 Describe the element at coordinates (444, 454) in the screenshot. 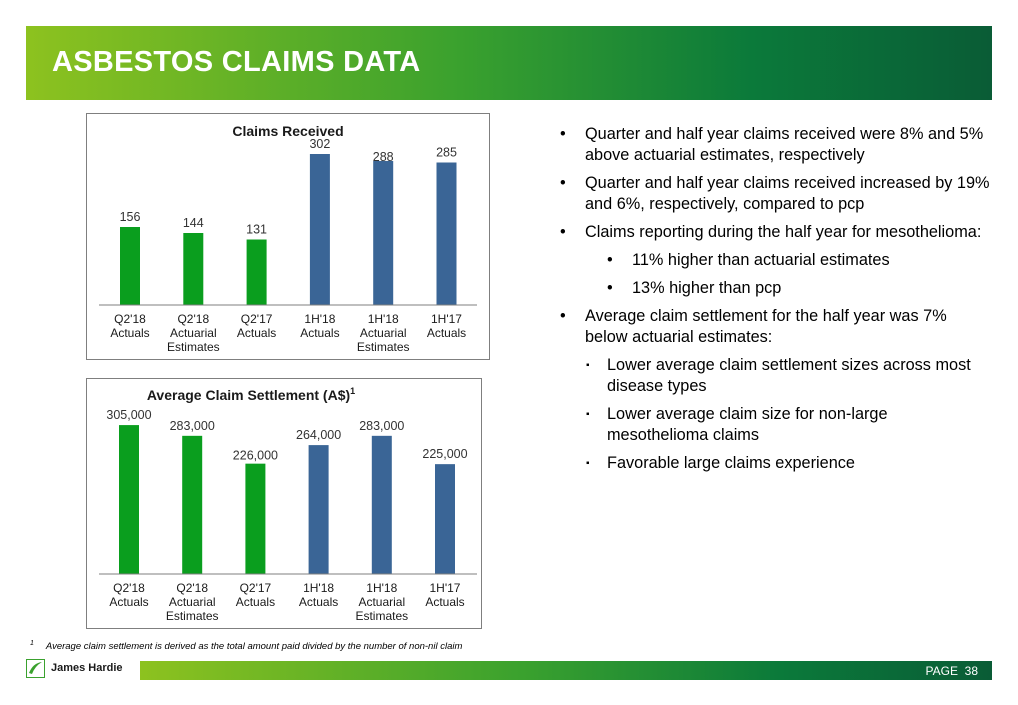

I see `data-label: 225,000` at that location.